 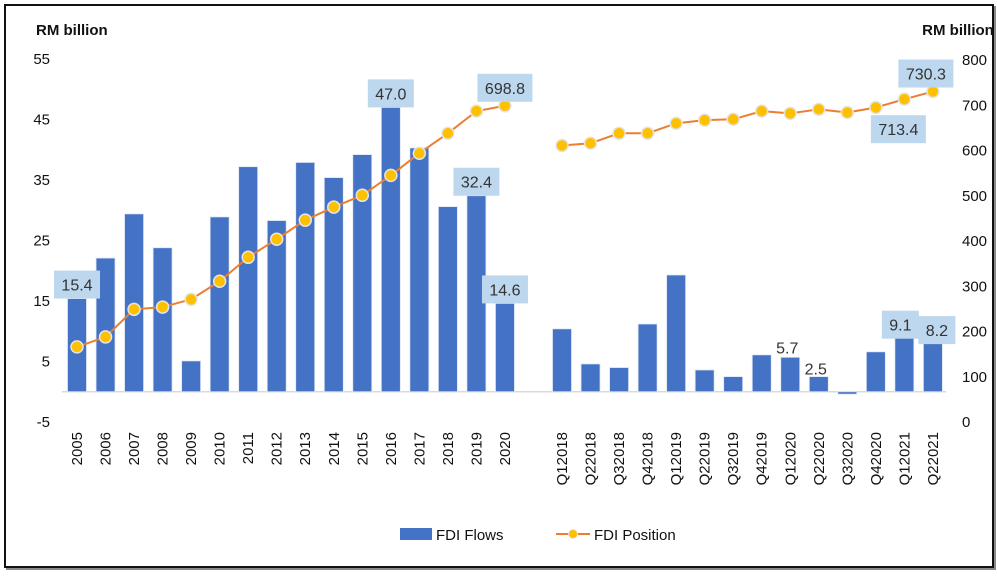 I want to click on right-axis-tick: 300, so click(x=974, y=286).